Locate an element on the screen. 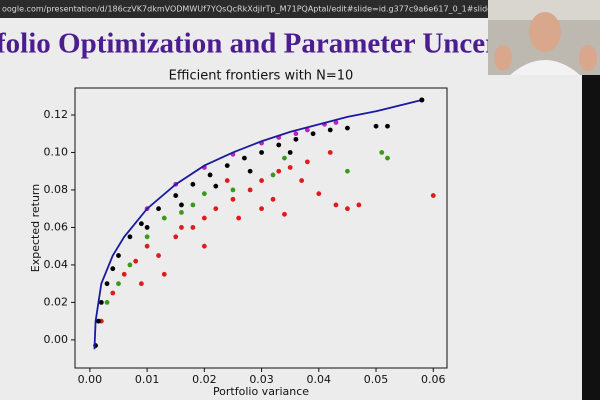 The height and width of the screenshot is (400, 600). y-tick-label: 0.10 is located at coordinates (56, 151).